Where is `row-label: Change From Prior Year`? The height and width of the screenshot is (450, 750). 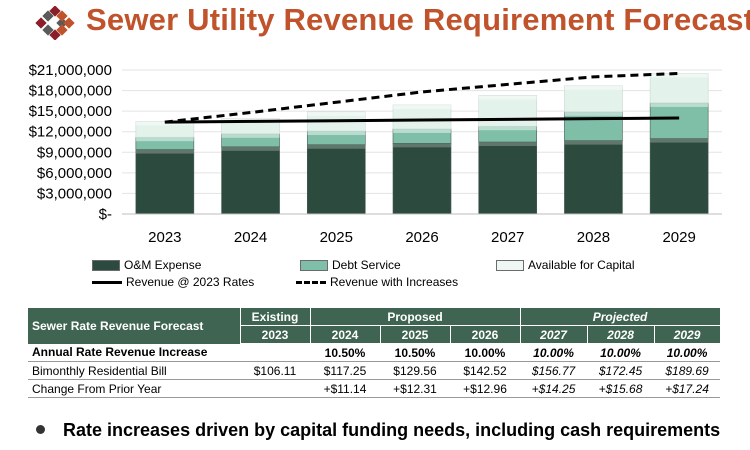 row-label: Change From Prior Year is located at coordinates (97, 388).